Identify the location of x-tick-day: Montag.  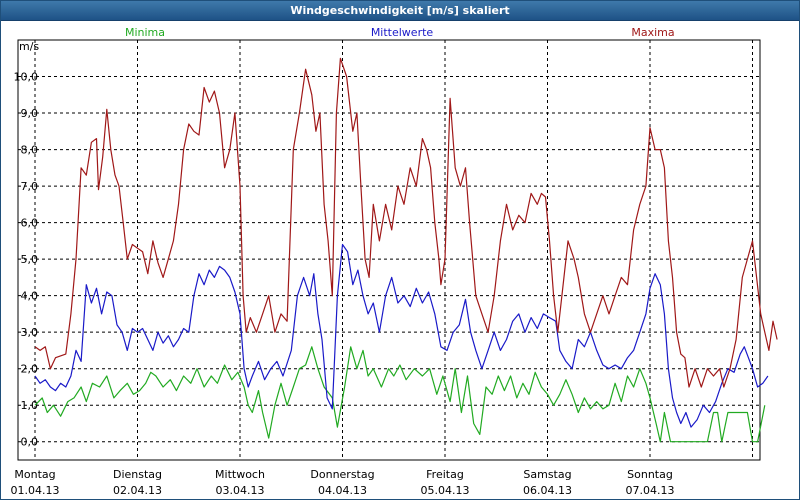
(34, 474).